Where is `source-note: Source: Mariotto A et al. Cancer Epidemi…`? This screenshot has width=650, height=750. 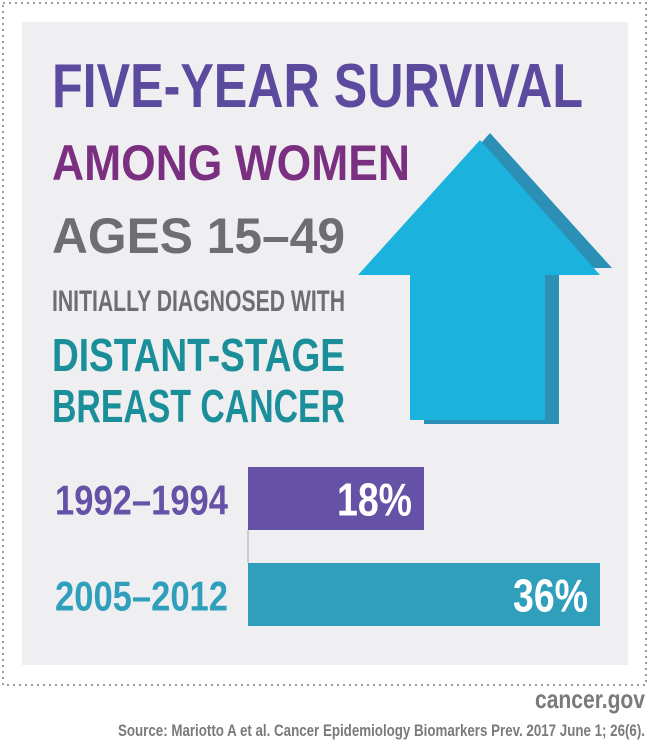
source-note: Source: Mariotto A et al. Cancer Epidemi… is located at coordinates (381, 730).